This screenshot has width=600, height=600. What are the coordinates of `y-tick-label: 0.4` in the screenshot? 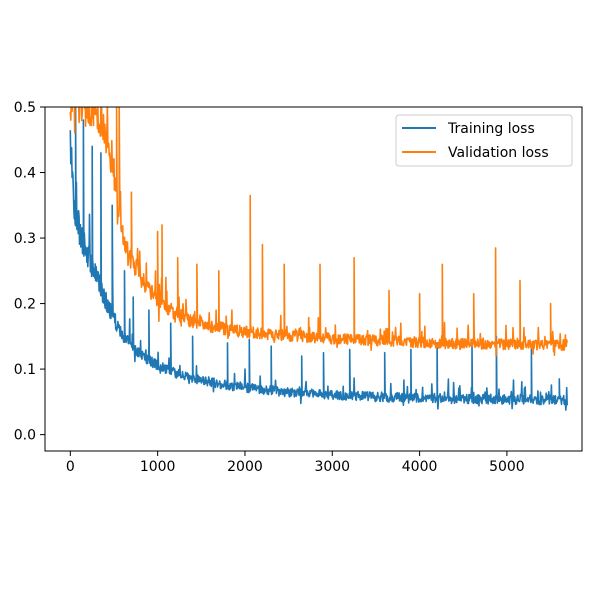 It's located at (25, 174).